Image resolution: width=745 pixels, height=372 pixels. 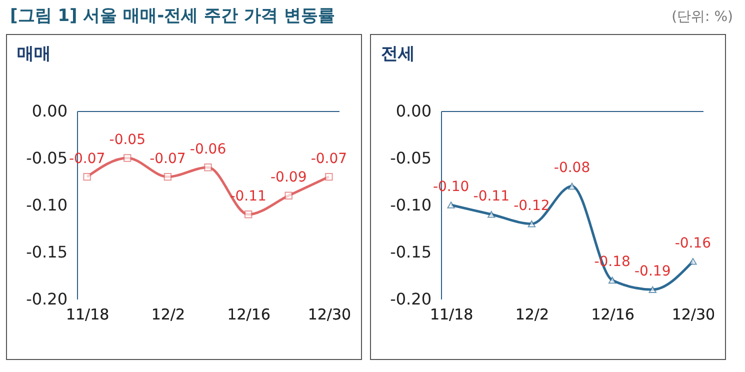 I want to click on chart-subtitle: 전세, so click(x=398, y=54).